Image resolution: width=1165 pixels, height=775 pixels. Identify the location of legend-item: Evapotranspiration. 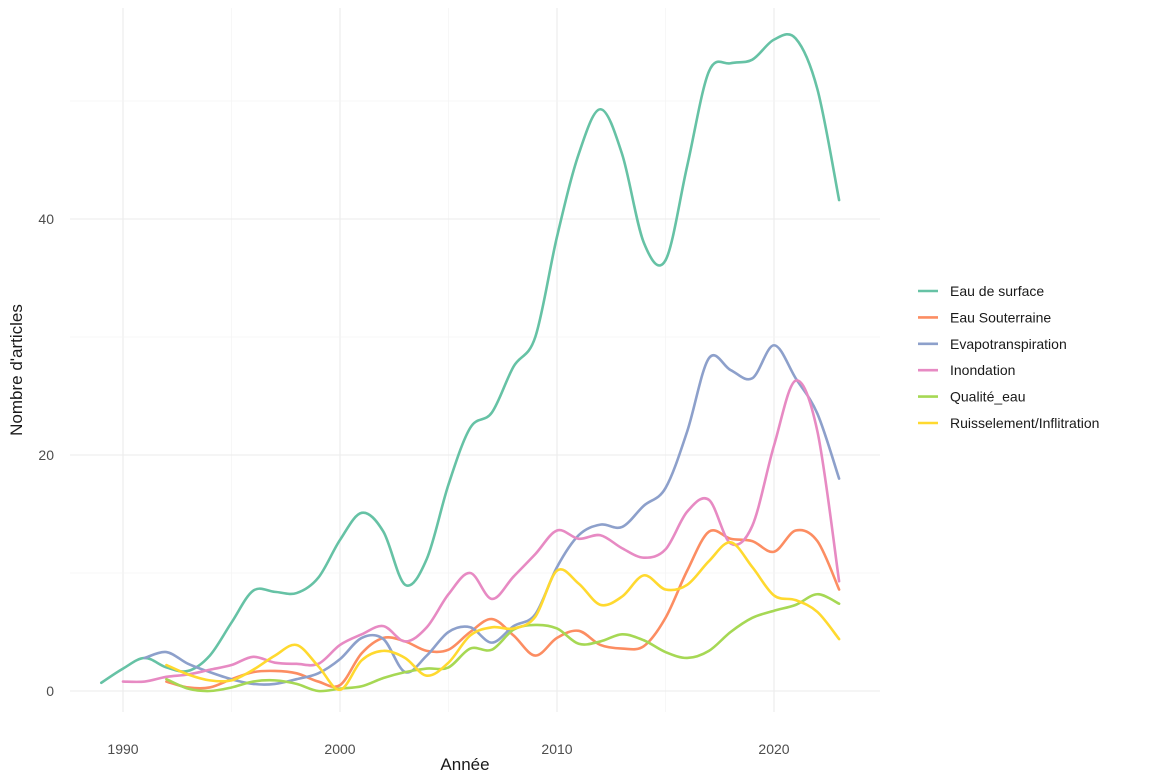
(992, 344).